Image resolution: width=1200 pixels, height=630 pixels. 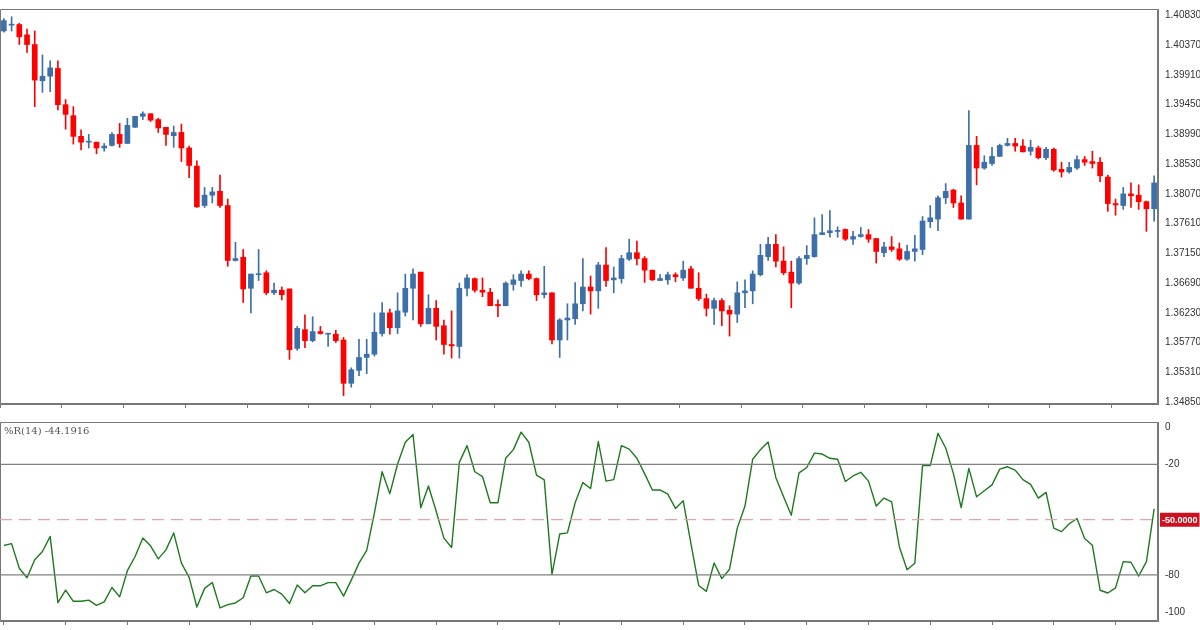 I want to click on y-tick-label: 1.40830, so click(x=1182, y=15).